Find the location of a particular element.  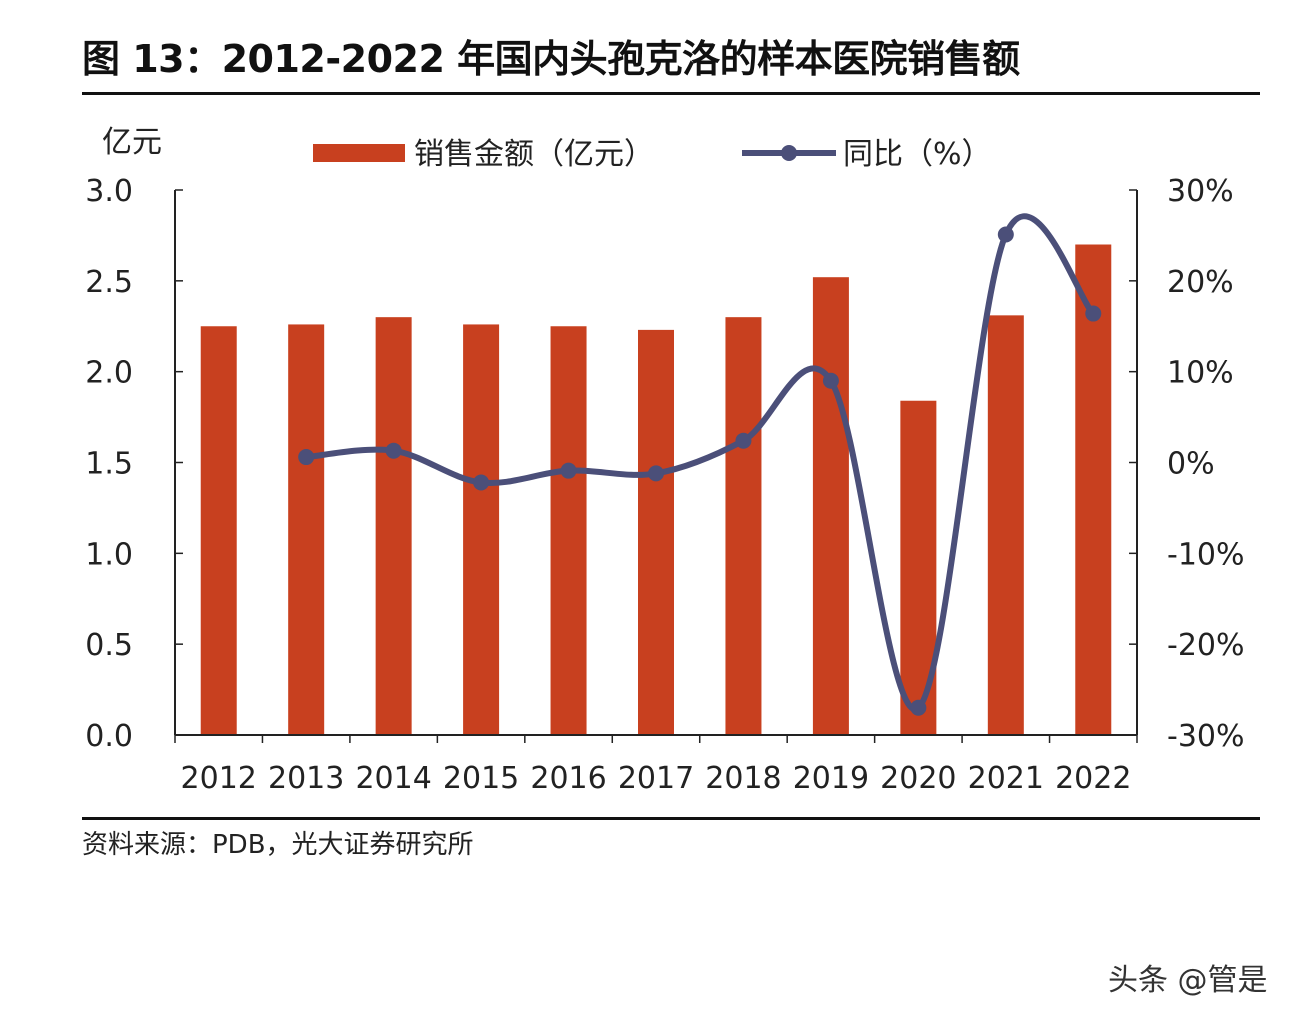

bar-2015 is located at coordinates (481, 529).